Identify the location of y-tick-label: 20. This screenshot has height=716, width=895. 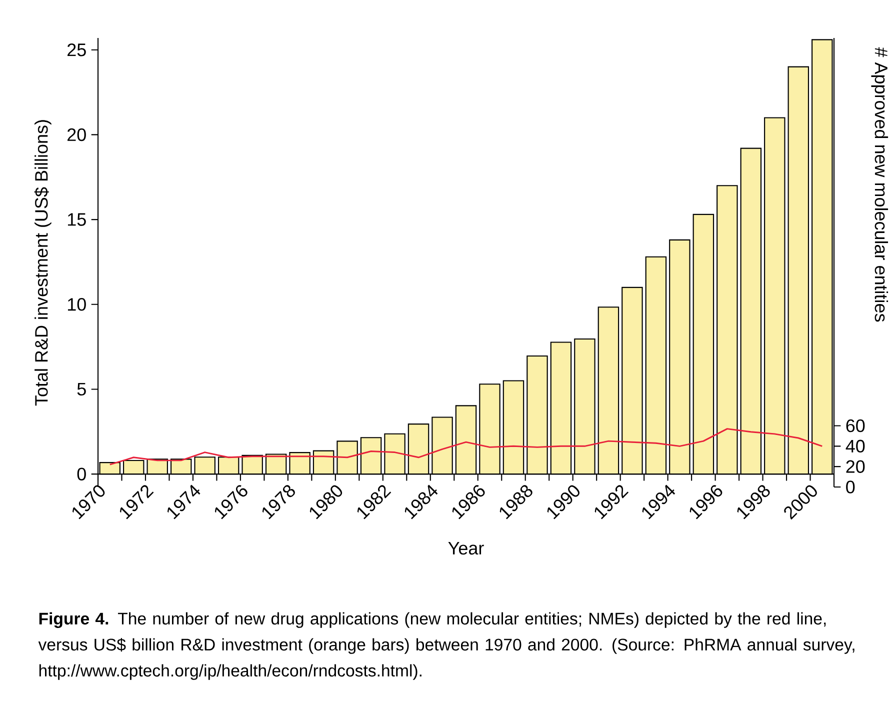
(77, 135).